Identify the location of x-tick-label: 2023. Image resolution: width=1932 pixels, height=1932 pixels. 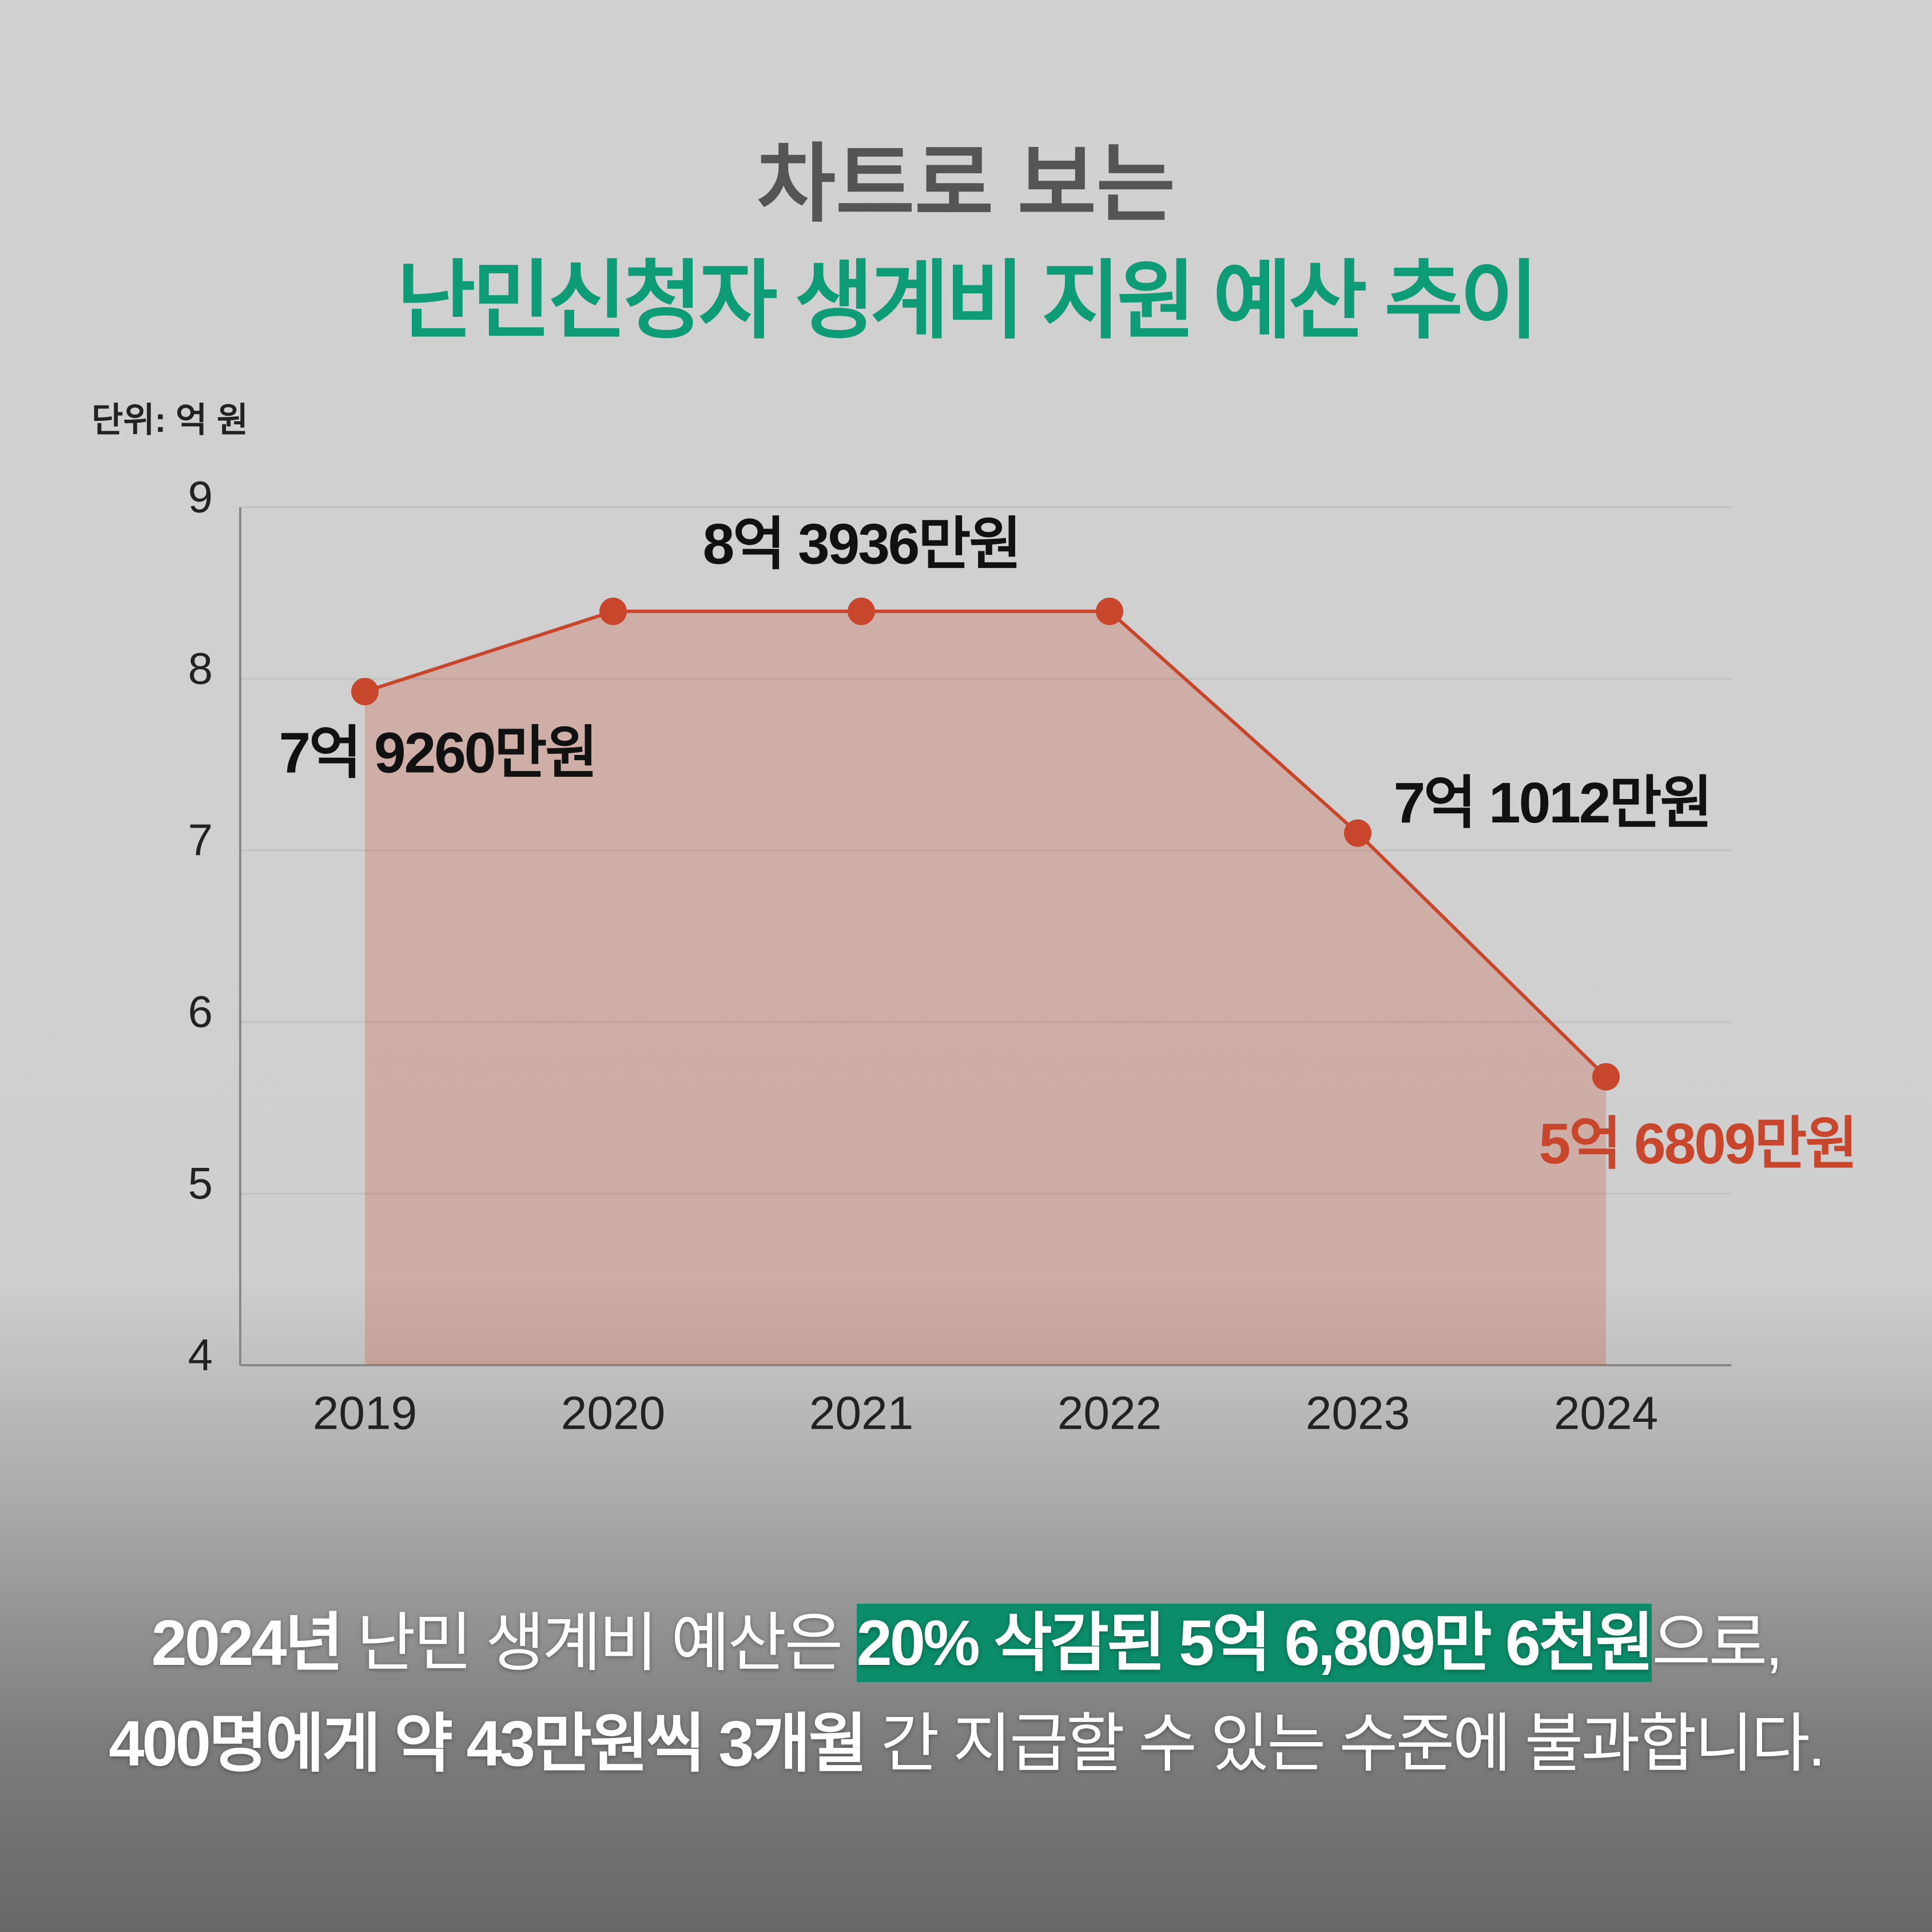
(1358, 1414).